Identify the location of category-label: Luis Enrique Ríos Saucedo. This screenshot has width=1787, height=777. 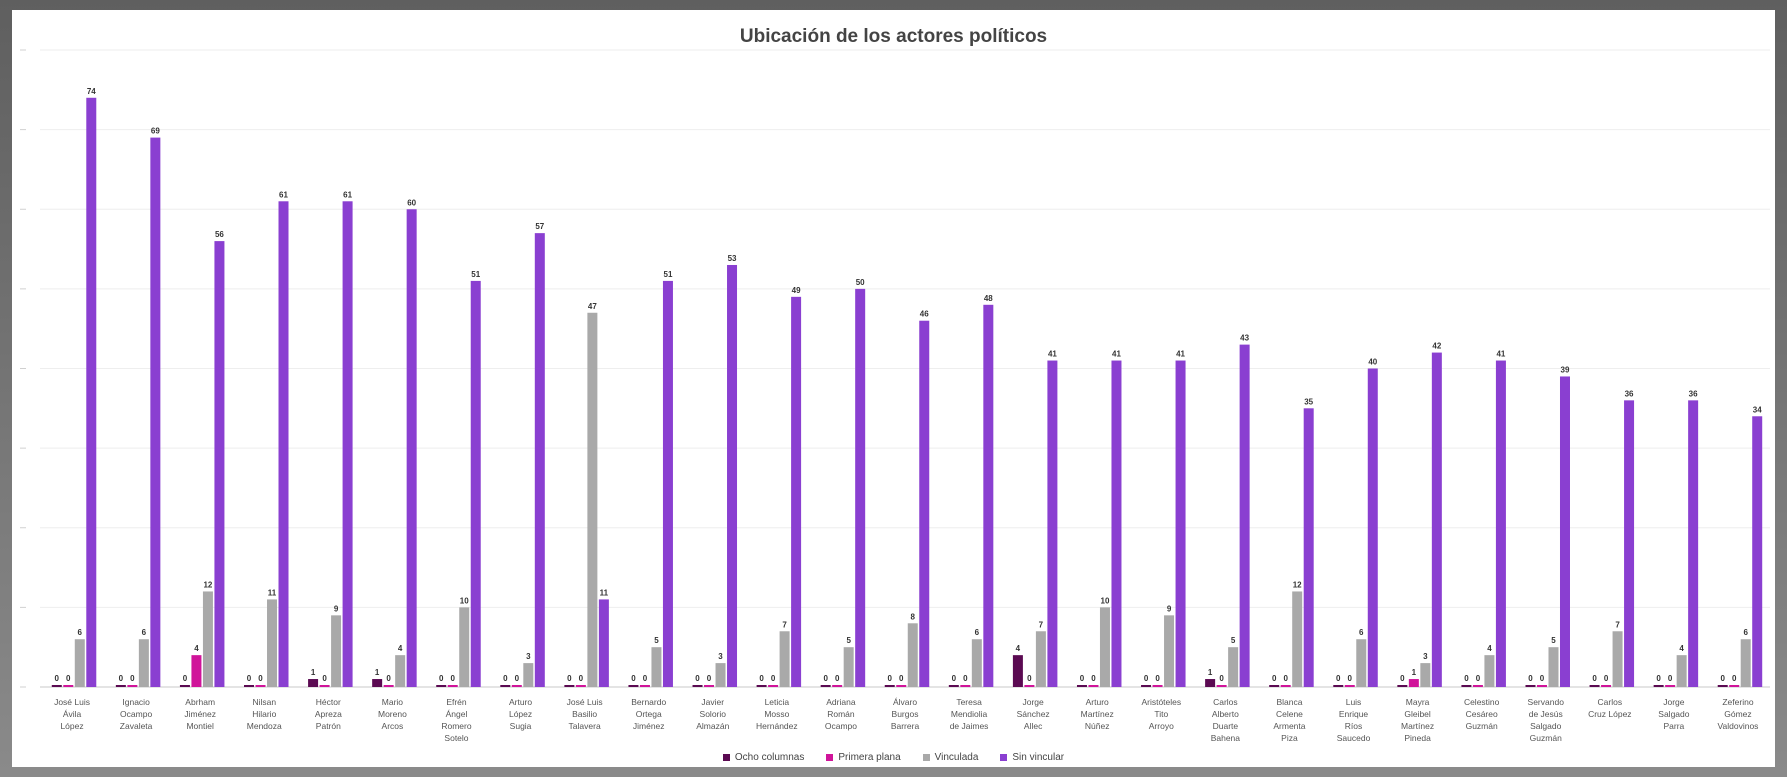
(1354, 720).